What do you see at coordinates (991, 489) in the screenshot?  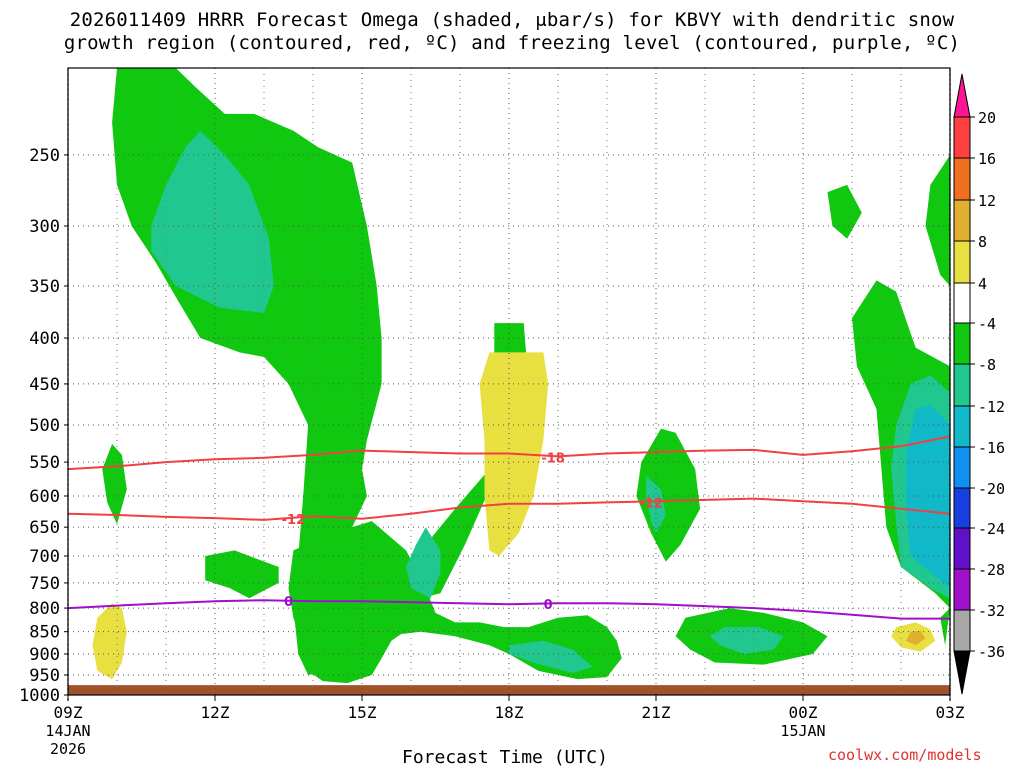 I see `colorbar-label: -20` at bounding box center [991, 489].